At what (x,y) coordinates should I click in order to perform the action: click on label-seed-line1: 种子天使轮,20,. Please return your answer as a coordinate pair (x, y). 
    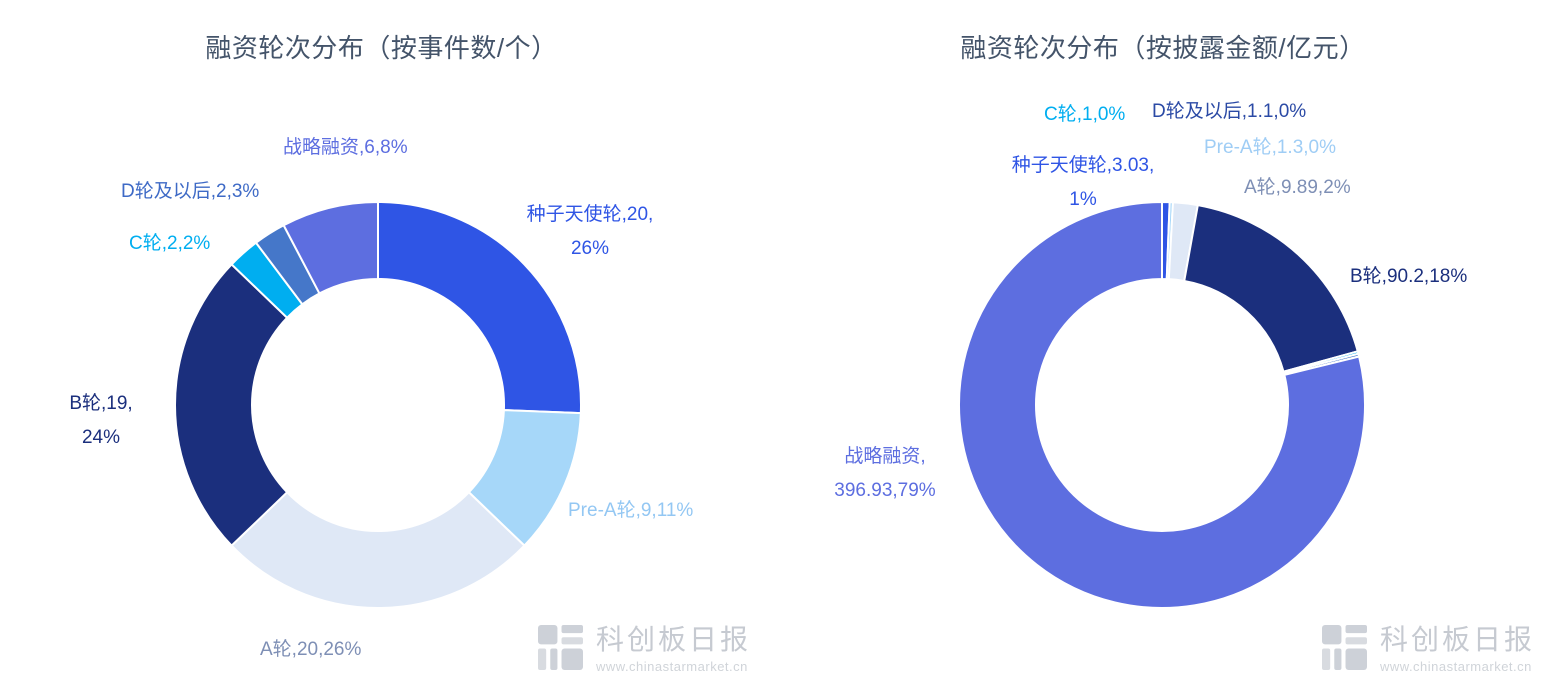
    Looking at the image, I should click on (590, 214).